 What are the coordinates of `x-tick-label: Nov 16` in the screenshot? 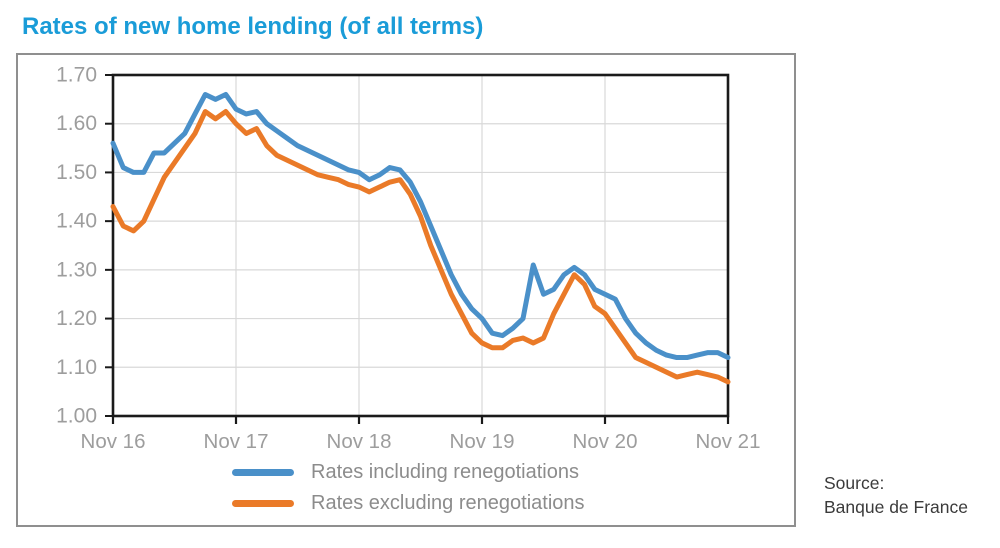 It's located at (113, 441).